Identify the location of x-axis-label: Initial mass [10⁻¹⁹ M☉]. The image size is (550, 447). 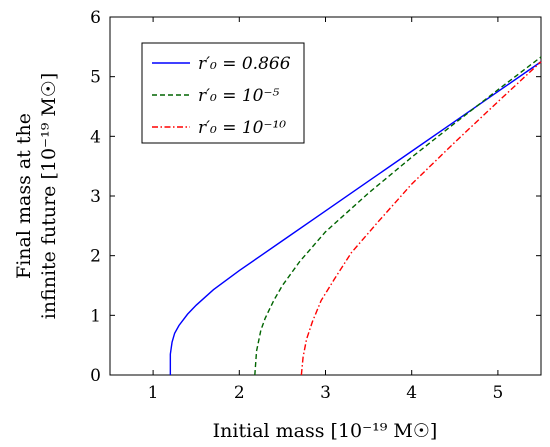
(325, 431).